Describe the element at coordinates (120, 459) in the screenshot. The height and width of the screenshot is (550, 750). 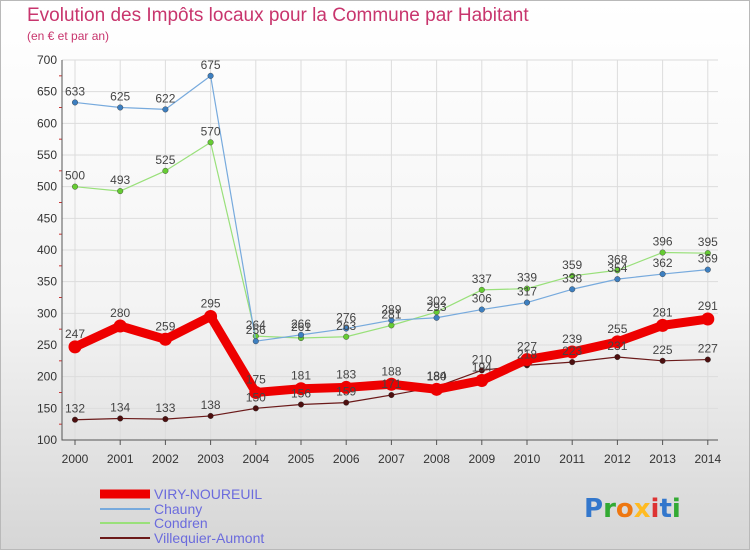
I see `x-tick-label: 2001` at that location.